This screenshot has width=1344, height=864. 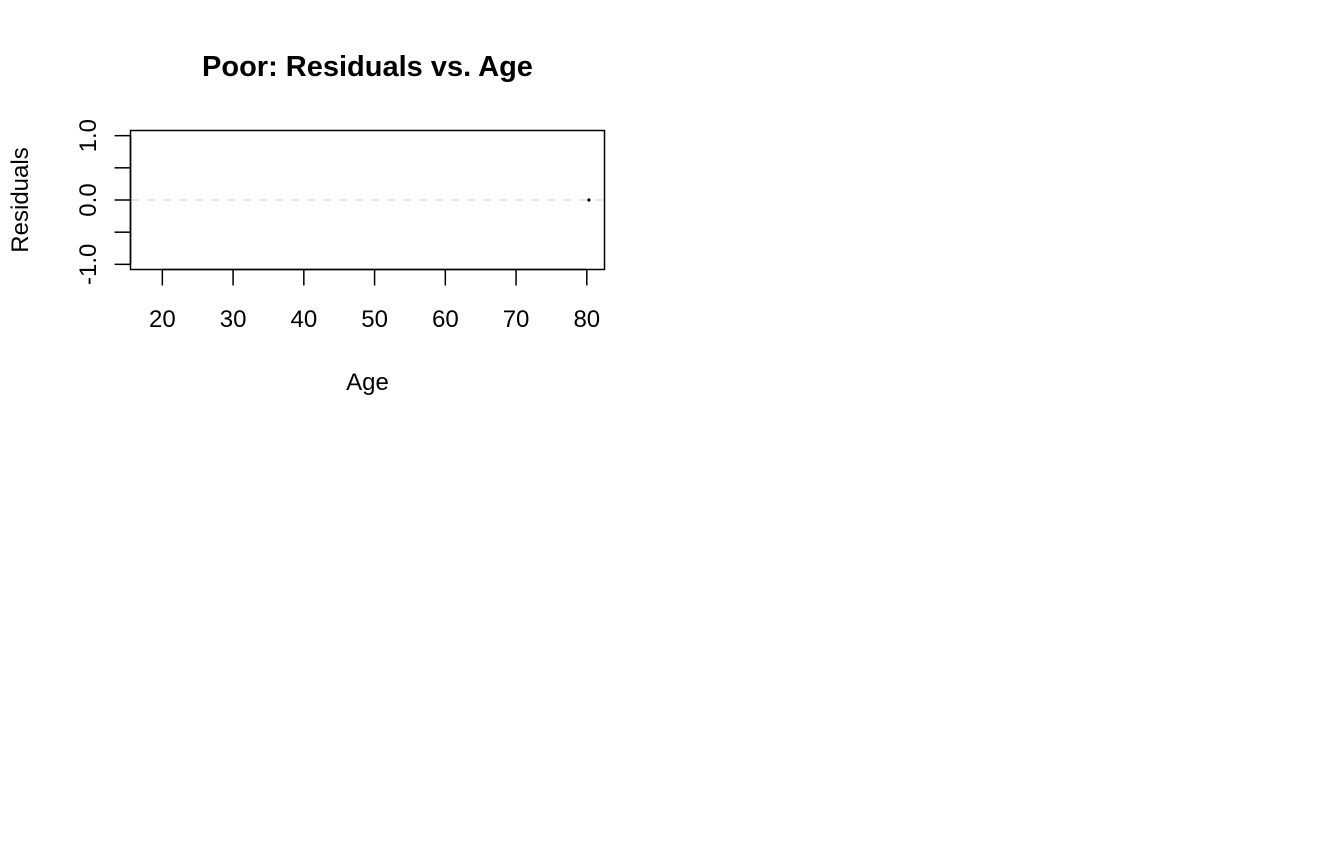 I want to click on x-tick-label: 40, so click(x=303, y=319).